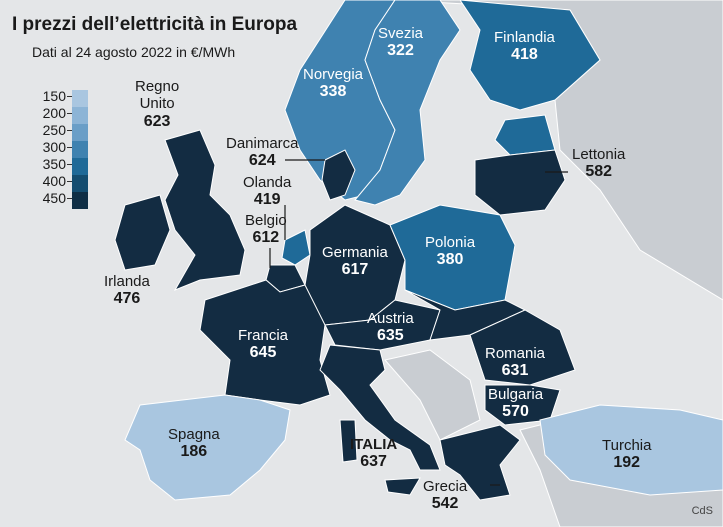 The height and width of the screenshot is (527, 723). Describe the element at coordinates (338, 175) in the screenshot. I see `region-danimarca` at that location.